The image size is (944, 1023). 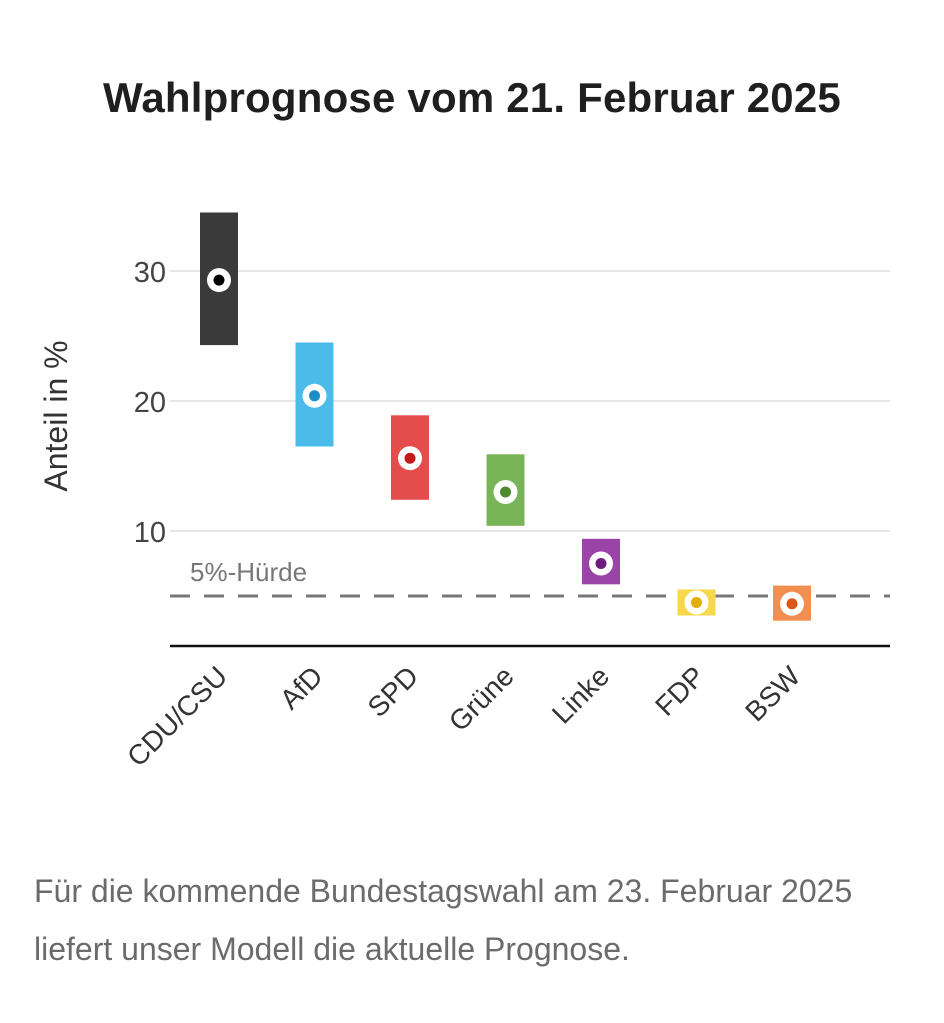 I want to click on x-tick-label-gr-ne: Grüne, so click(x=481, y=698).